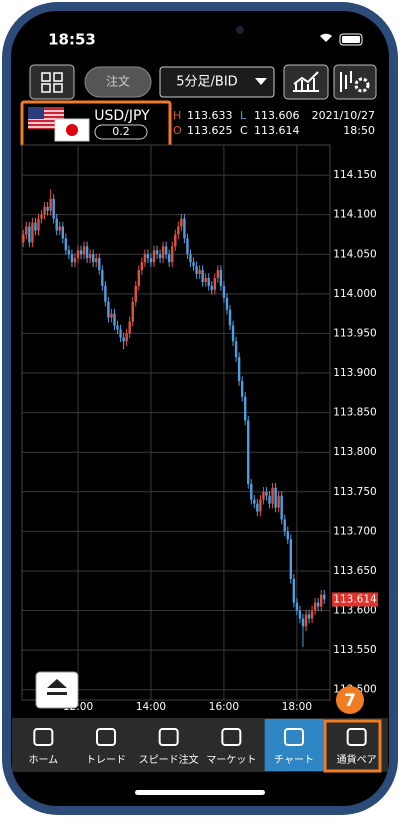 The height and width of the screenshot is (821, 400). What do you see at coordinates (231, 760) in the screenshot?
I see `tab-label: マーケット` at bounding box center [231, 760].